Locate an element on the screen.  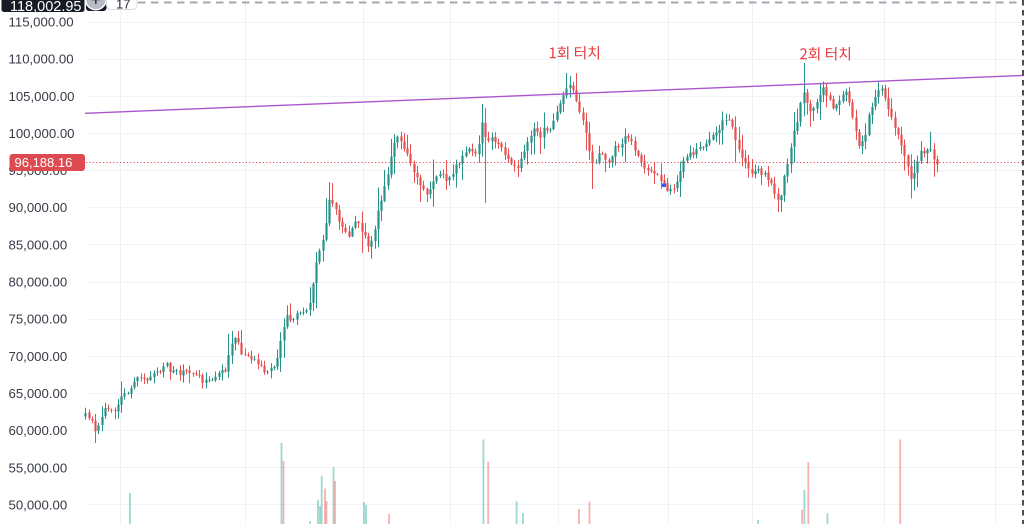
svg-text: 115,000.00 is located at coordinates (41, 22).